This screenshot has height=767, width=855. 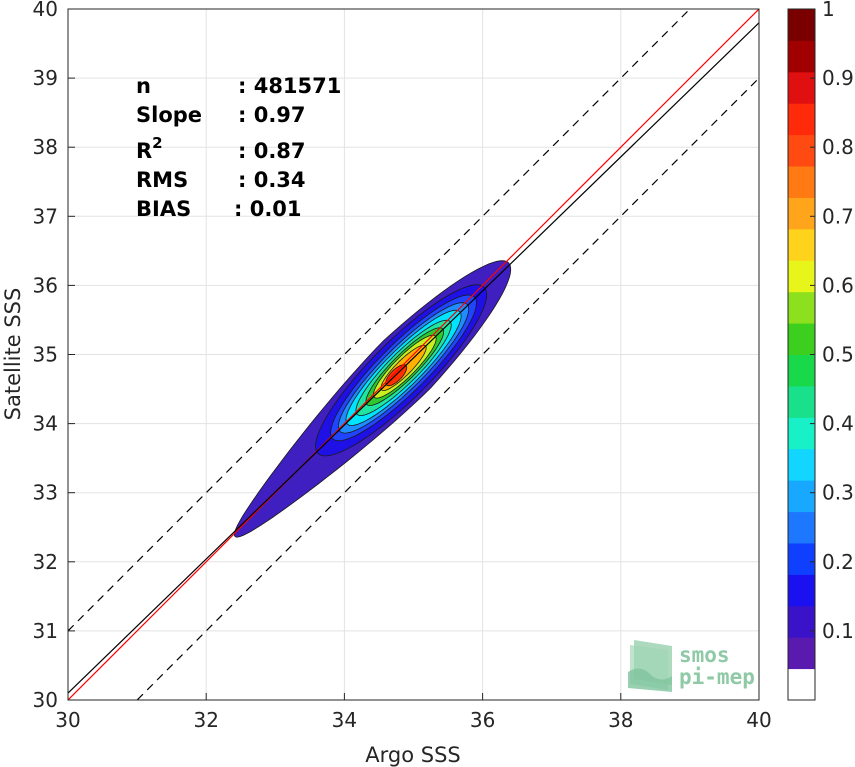 What do you see at coordinates (45, 216) in the screenshot?
I see `y-tick-label: 37` at bounding box center [45, 216].